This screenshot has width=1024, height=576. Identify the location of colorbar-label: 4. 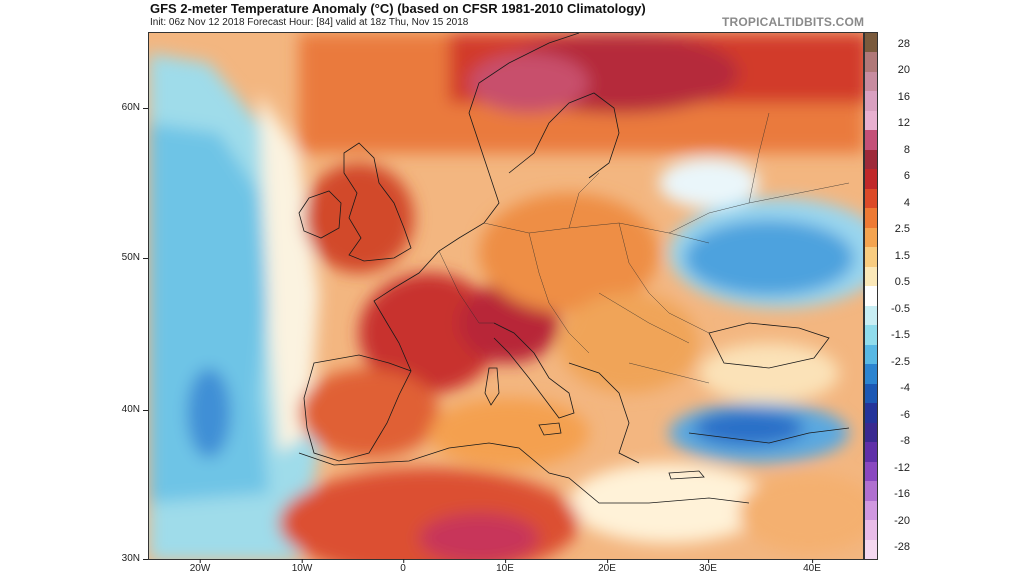
(906, 202).